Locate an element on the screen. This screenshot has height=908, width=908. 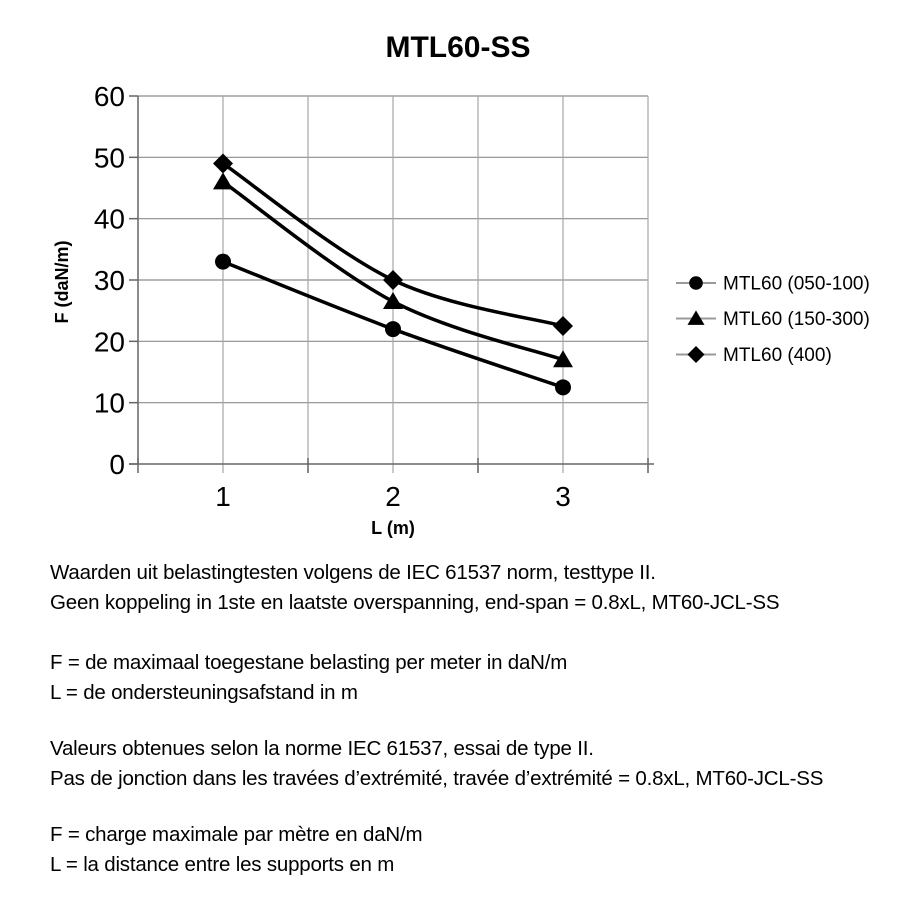
chart-title: MTL60-SS is located at coordinates (457, 47).